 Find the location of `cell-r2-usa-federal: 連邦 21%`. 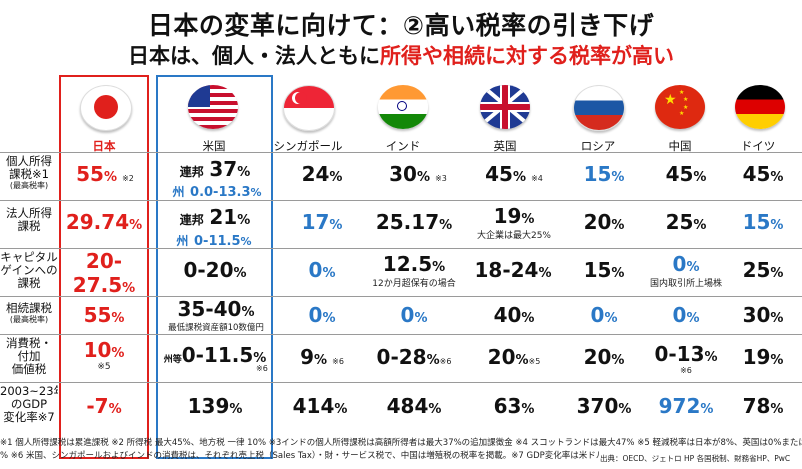

cell-r2-usa-federal: 連邦 21% is located at coordinates (215, 217).